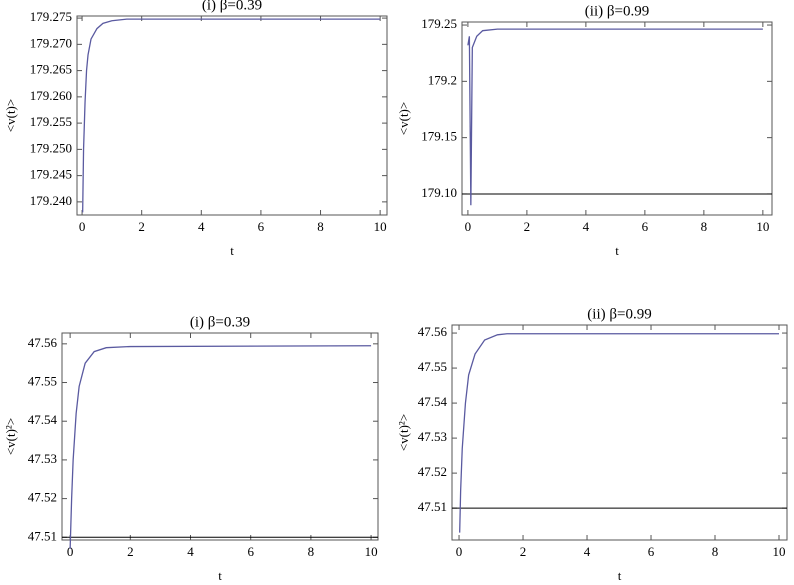  What do you see at coordinates (51, 147) in the screenshot?
I see `y-tick-label: 179.250` at bounding box center [51, 147].